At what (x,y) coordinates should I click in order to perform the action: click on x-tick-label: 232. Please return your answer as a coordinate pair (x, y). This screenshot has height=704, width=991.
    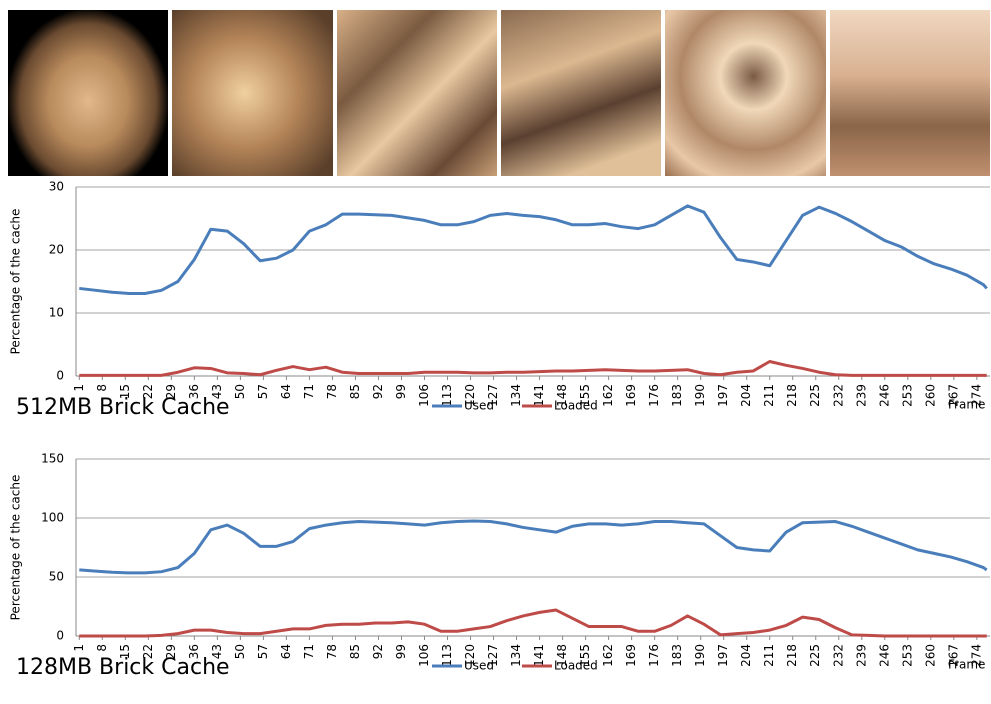
    Looking at the image, I should click on (838, 395).